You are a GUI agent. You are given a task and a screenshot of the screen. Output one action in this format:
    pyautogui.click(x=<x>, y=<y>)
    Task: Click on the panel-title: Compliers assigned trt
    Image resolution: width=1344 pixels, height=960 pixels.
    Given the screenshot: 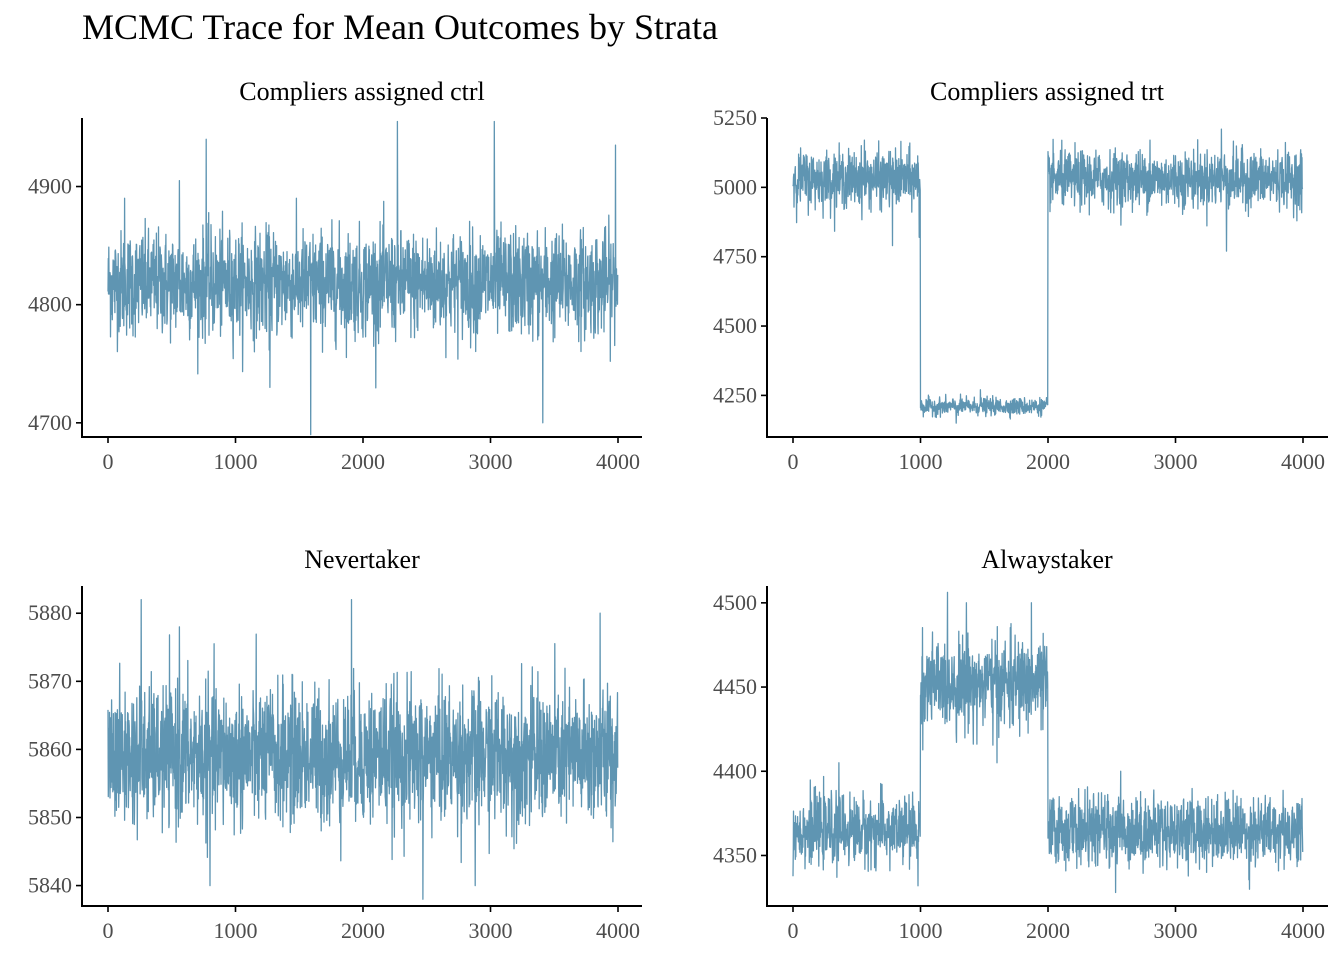 What is the action you would take?
    pyautogui.click(x=1047, y=91)
    